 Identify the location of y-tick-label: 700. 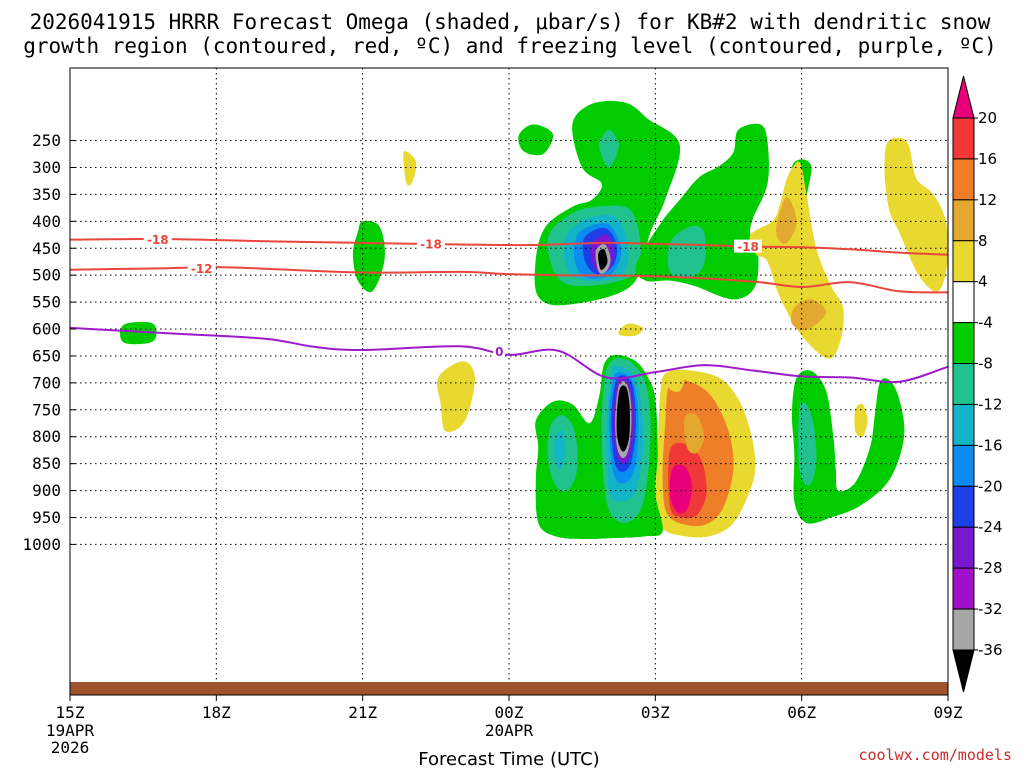
(46, 382).